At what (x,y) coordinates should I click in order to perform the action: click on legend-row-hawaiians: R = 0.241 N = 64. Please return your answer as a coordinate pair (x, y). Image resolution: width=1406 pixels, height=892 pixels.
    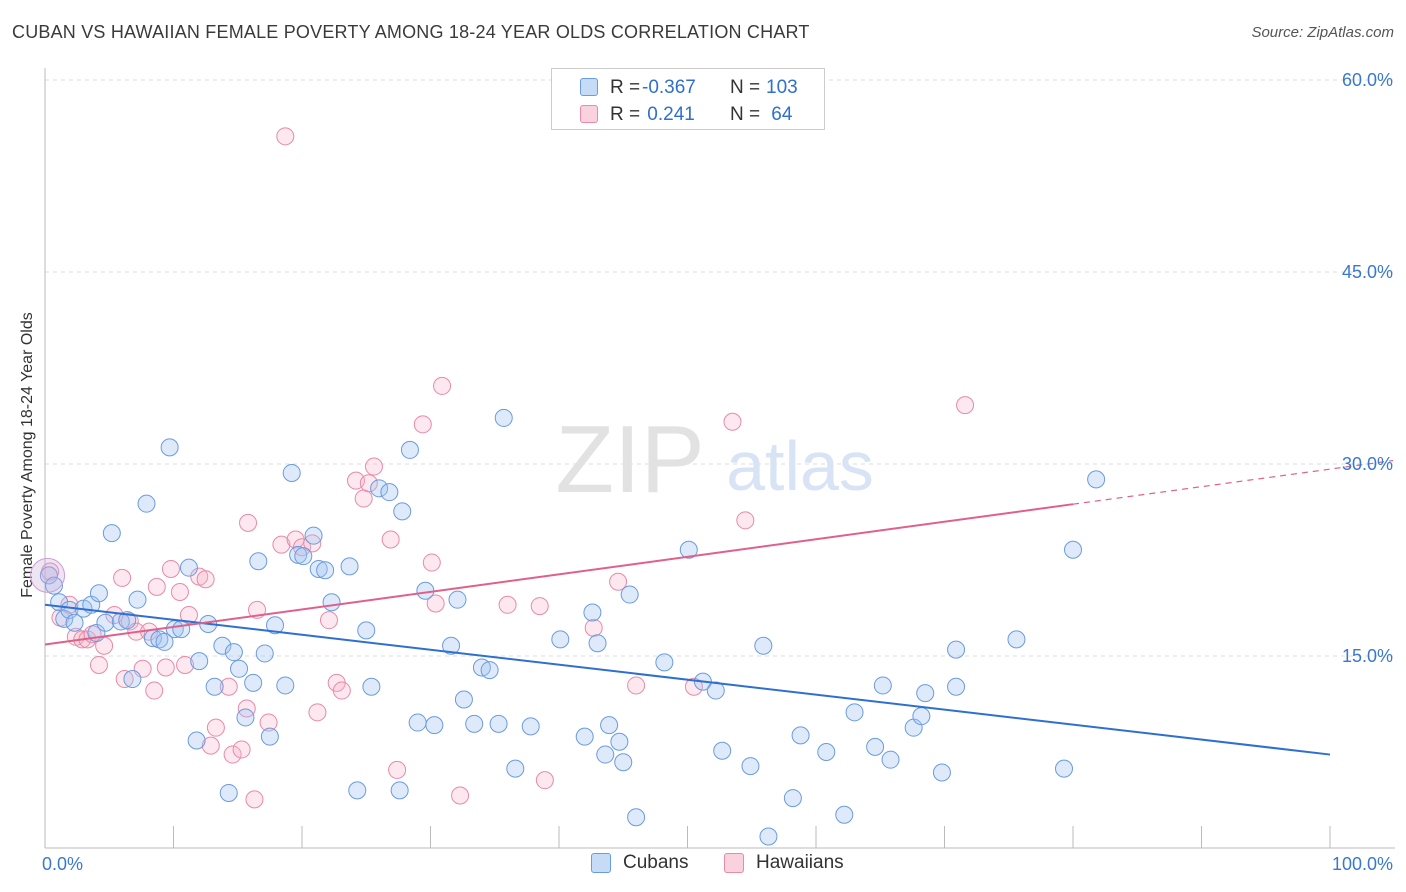
    Looking at the image, I should click on (688, 115).